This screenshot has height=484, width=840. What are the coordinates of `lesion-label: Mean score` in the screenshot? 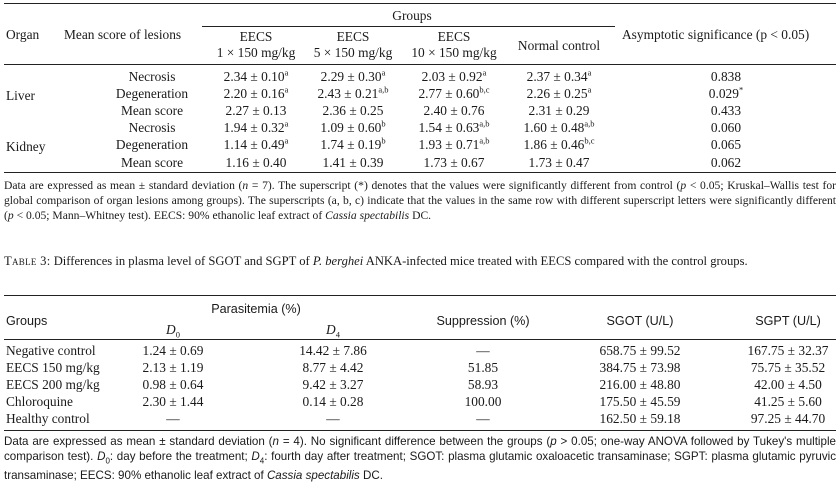 It's located at (152, 110).